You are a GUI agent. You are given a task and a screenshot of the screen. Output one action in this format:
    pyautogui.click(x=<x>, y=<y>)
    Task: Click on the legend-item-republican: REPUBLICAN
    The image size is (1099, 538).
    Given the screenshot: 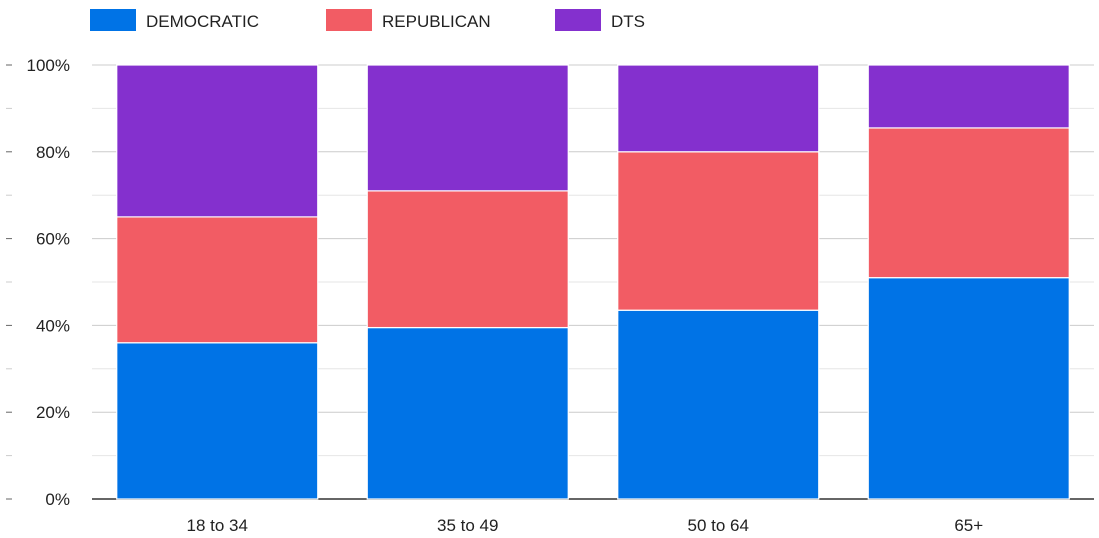 What is the action you would take?
    pyautogui.click(x=408, y=20)
    